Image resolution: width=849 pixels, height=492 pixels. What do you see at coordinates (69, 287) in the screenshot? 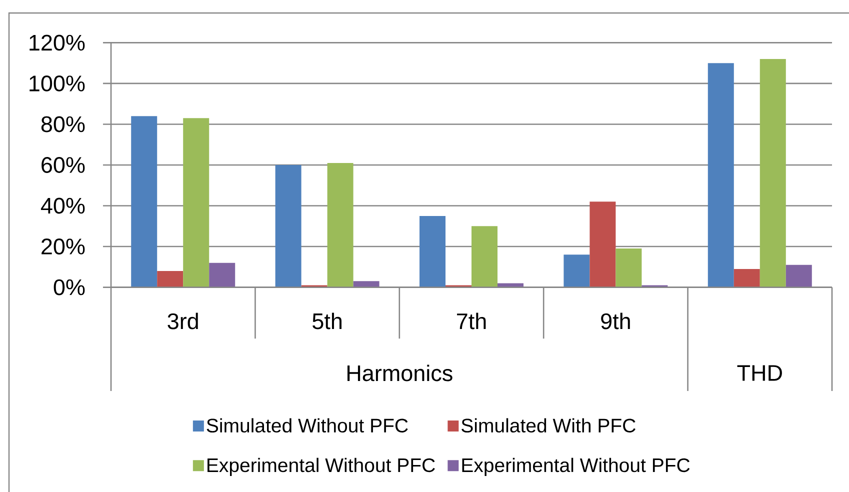
I see `y-tick-label: 0%` at bounding box center [69, 287].